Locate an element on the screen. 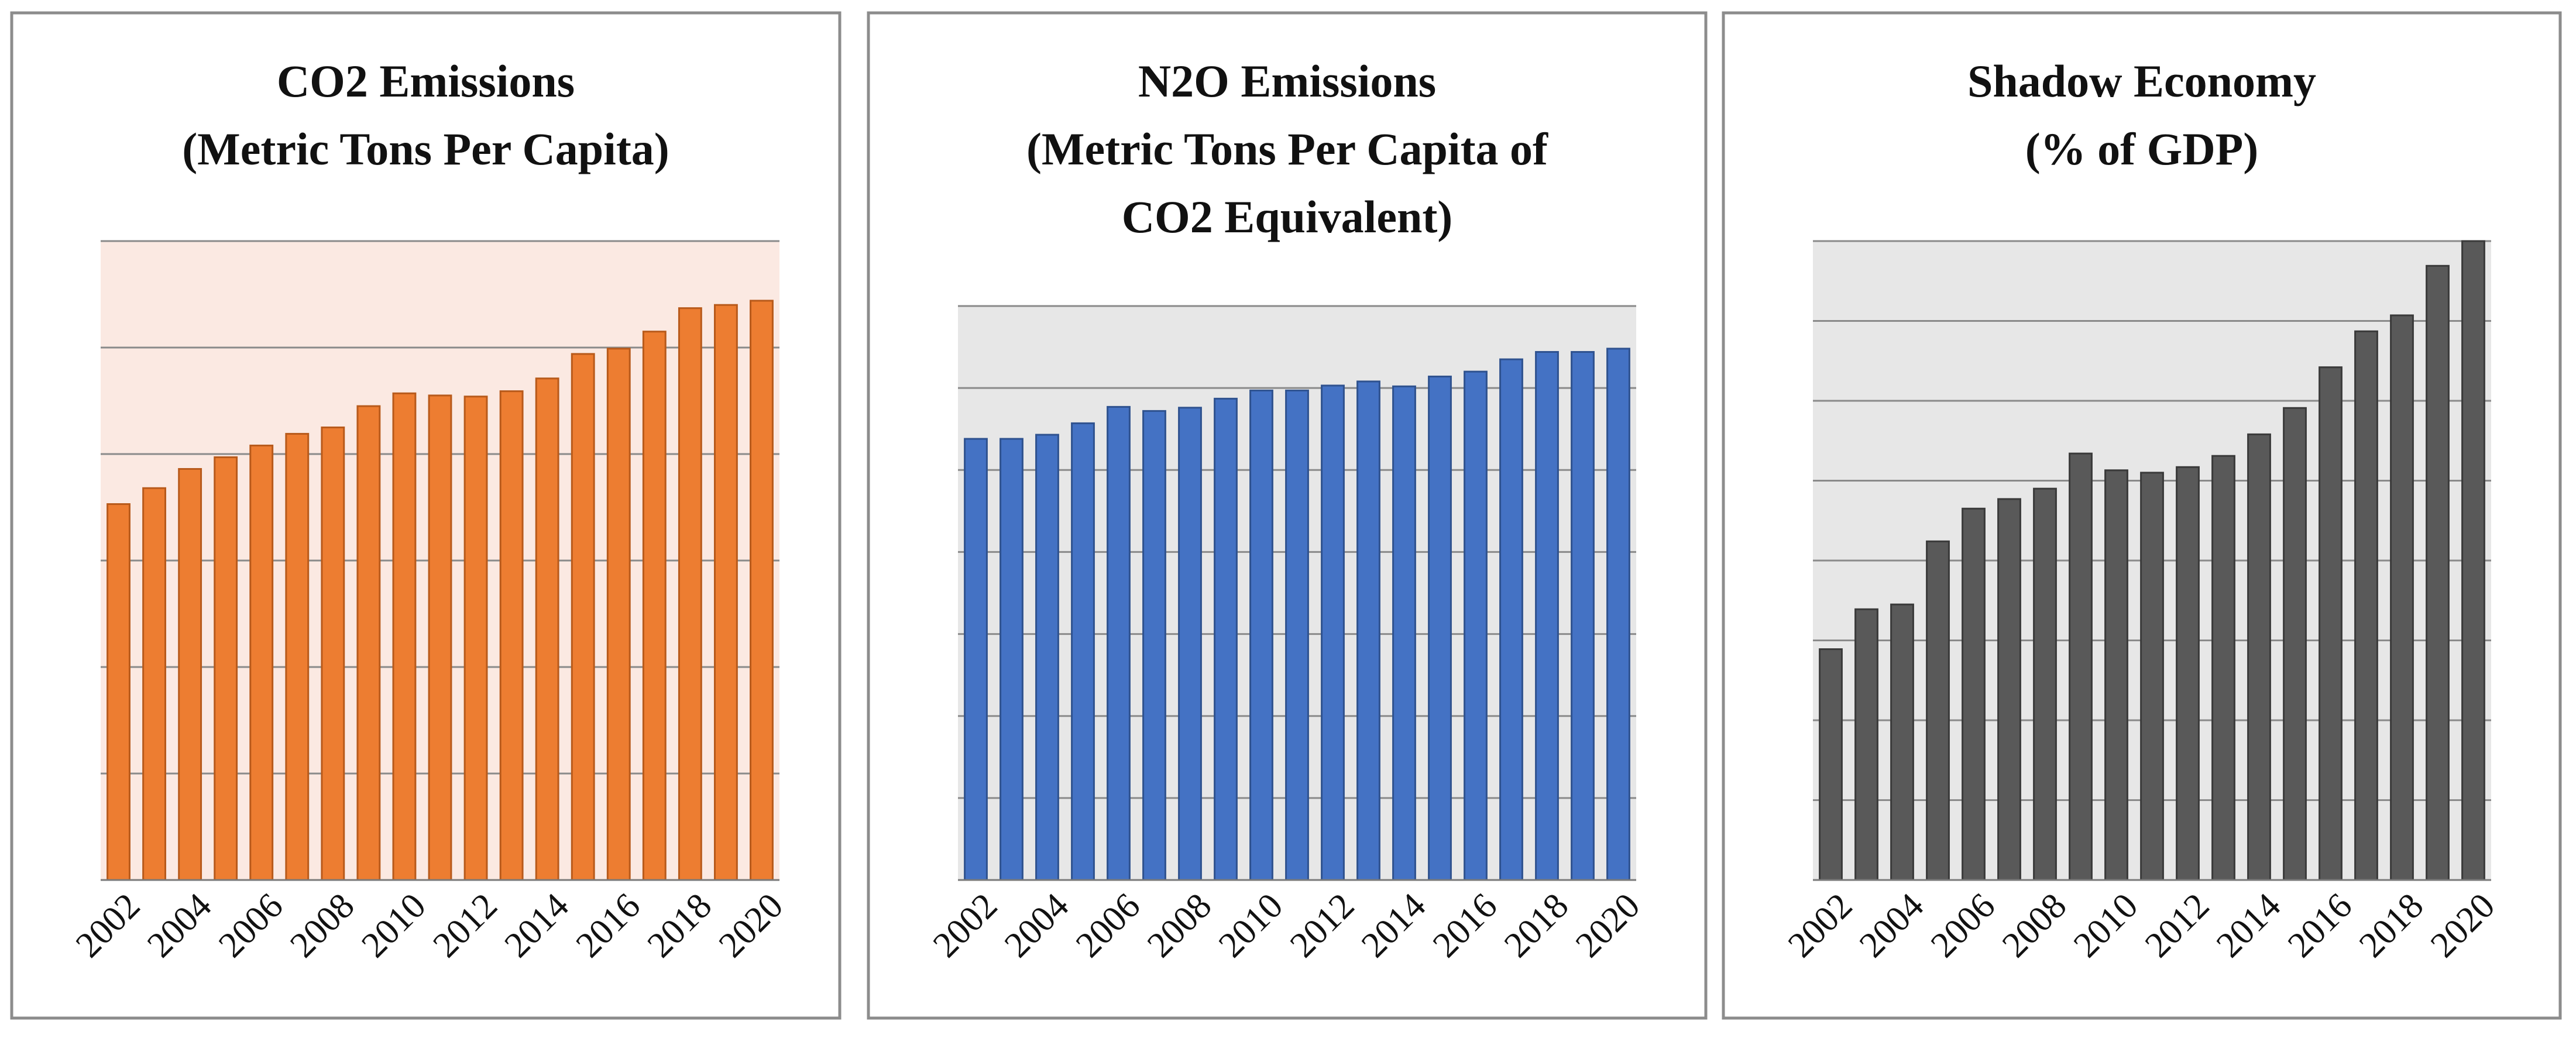  chart-title-line: (Metric Tons Per Capita) is located at coordinates (426, 148).